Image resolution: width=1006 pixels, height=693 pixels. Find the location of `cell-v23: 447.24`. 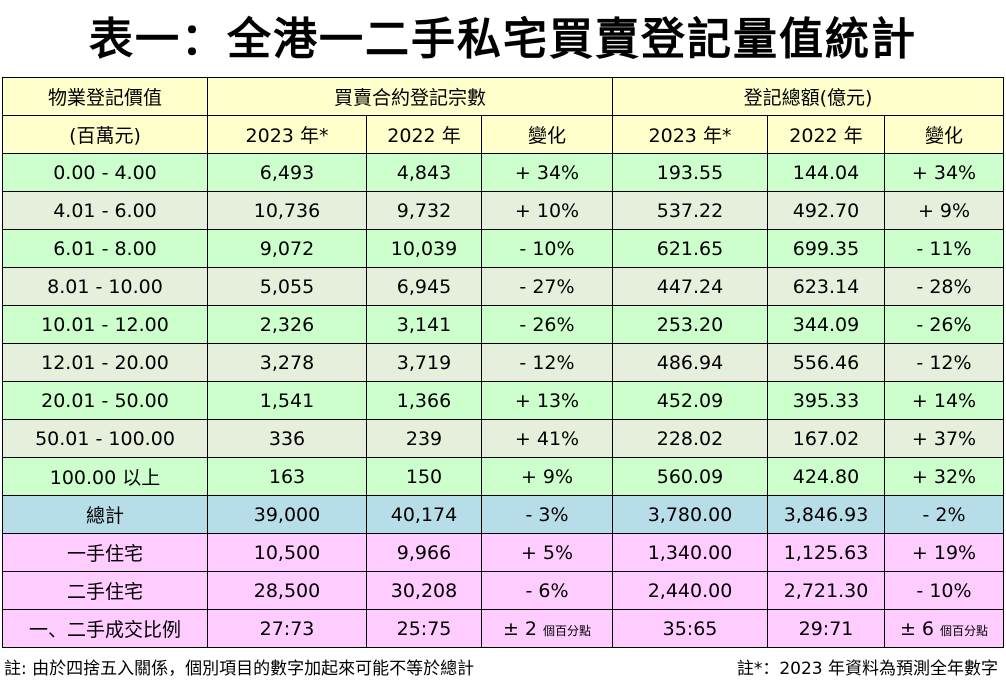

cell-v23: 447.24 is located at coordinates (690, 286).